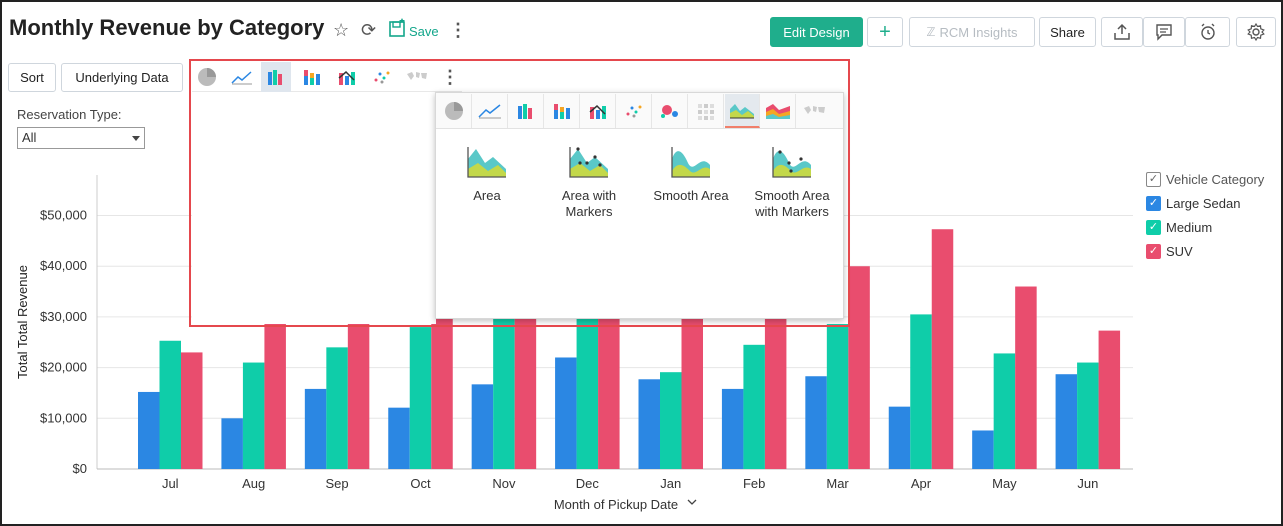  I want to click on area-chart-icon, so click(742, 111).